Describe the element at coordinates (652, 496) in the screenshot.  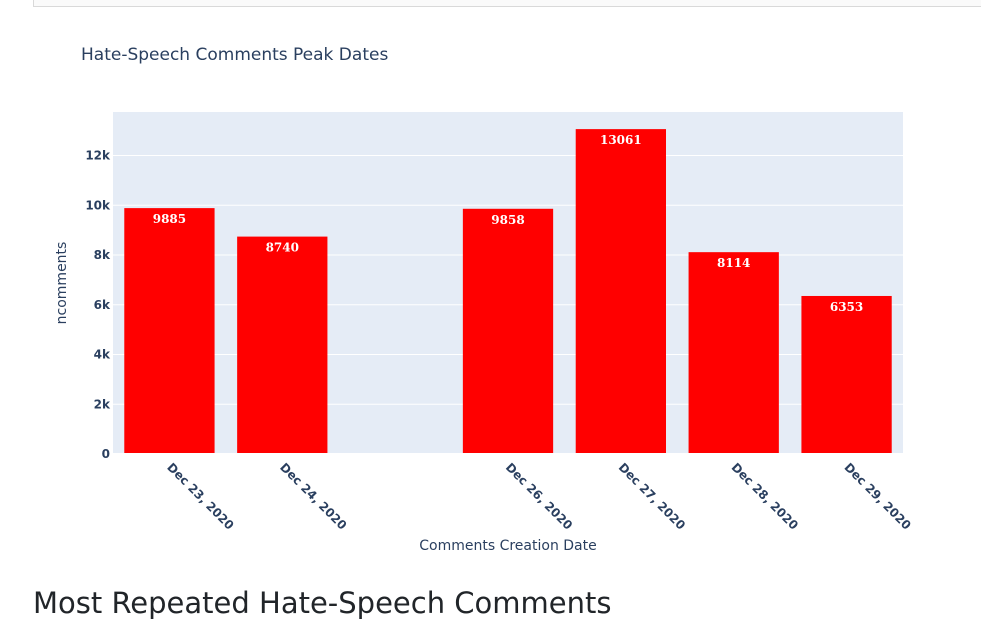
I see `x-tick-label: Dec 27, 2020` at that location.